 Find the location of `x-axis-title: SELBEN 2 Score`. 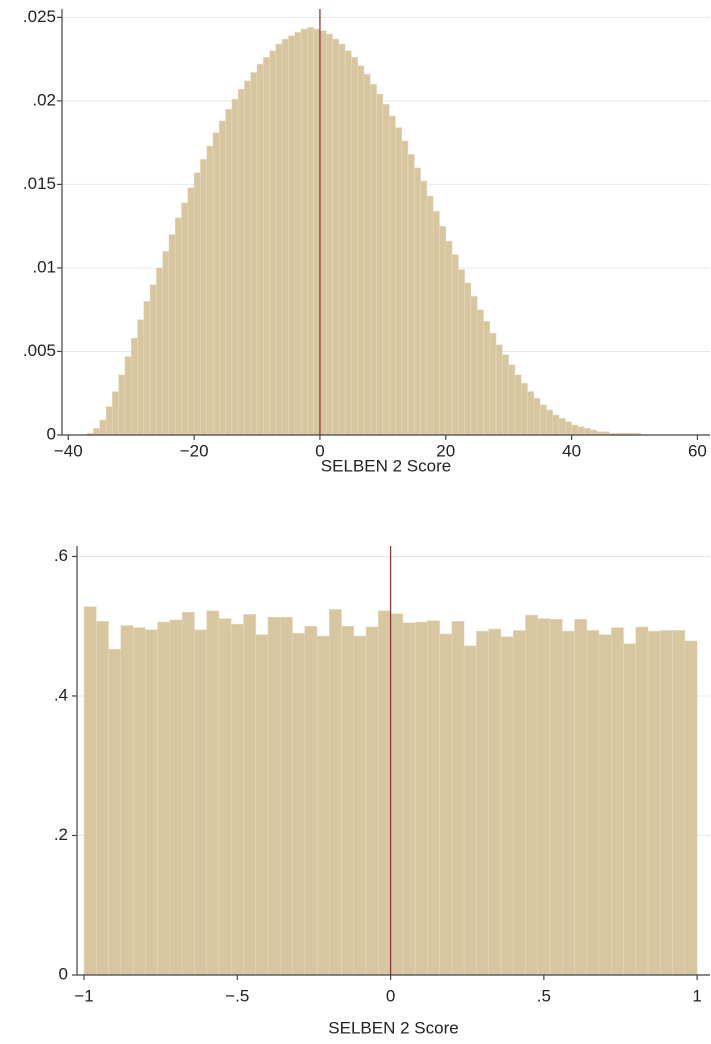

x-axis-title: SELBEN 2 Score is located at coordinates (393, 1027).